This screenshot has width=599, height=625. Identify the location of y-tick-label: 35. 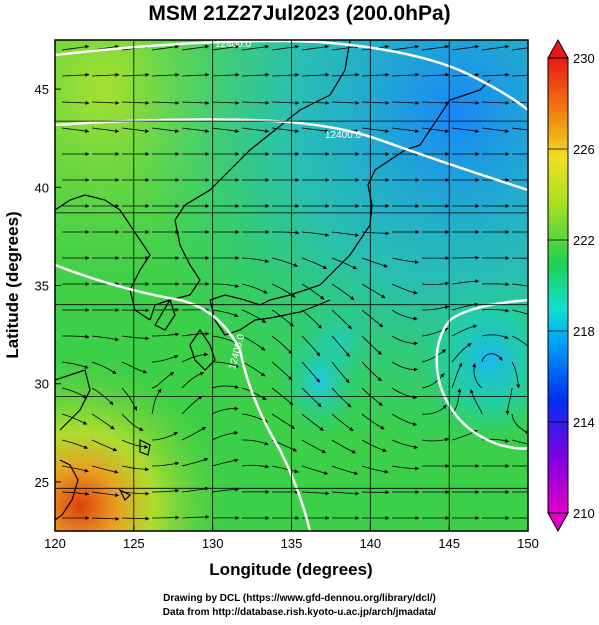
(42, 286).